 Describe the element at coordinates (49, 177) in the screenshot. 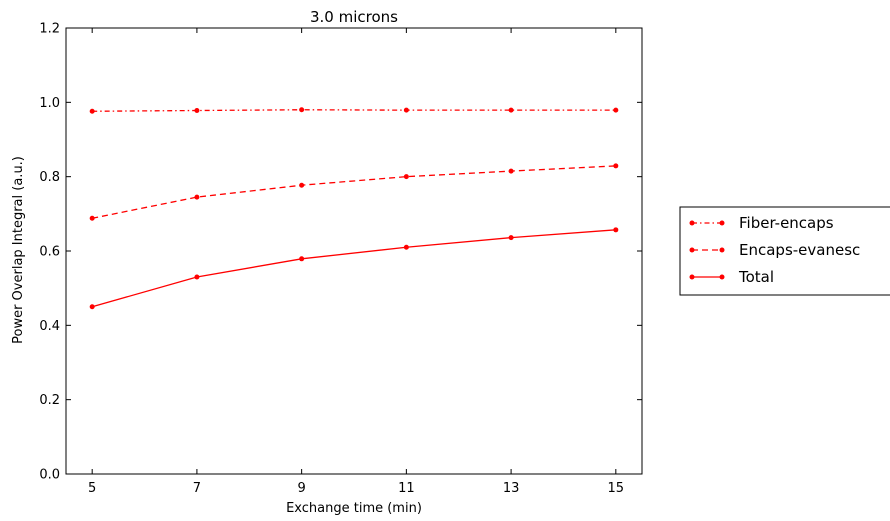

I see `y-tick-label: 0.8` at that location.